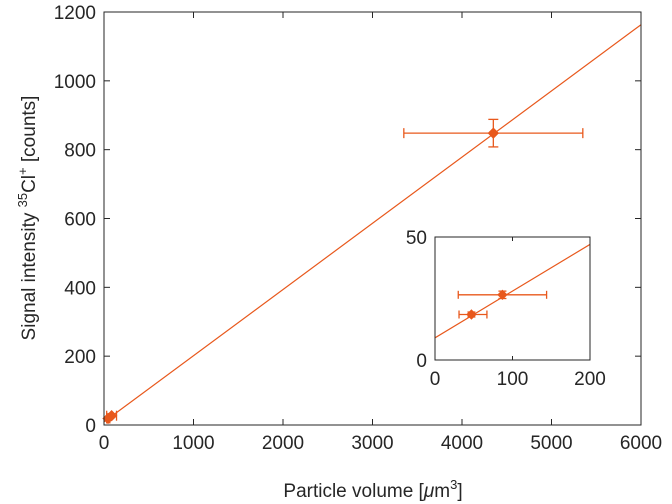  Describe the element at coordinates (513, 379) in the screenshot. I see `inset-x-tick-label-1: 100` at that location.